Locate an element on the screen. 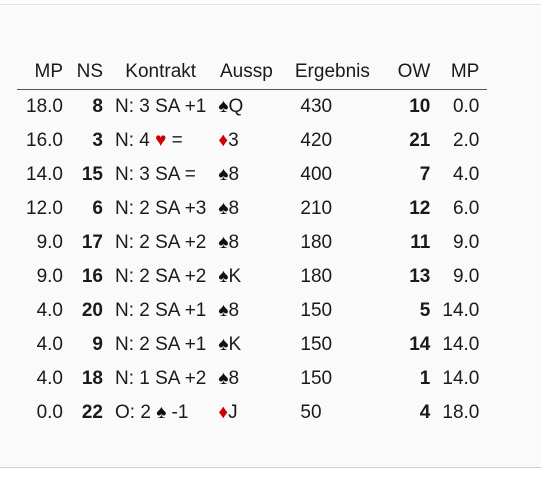  lead-cell: ♦J is located at coordinates (246, 413).